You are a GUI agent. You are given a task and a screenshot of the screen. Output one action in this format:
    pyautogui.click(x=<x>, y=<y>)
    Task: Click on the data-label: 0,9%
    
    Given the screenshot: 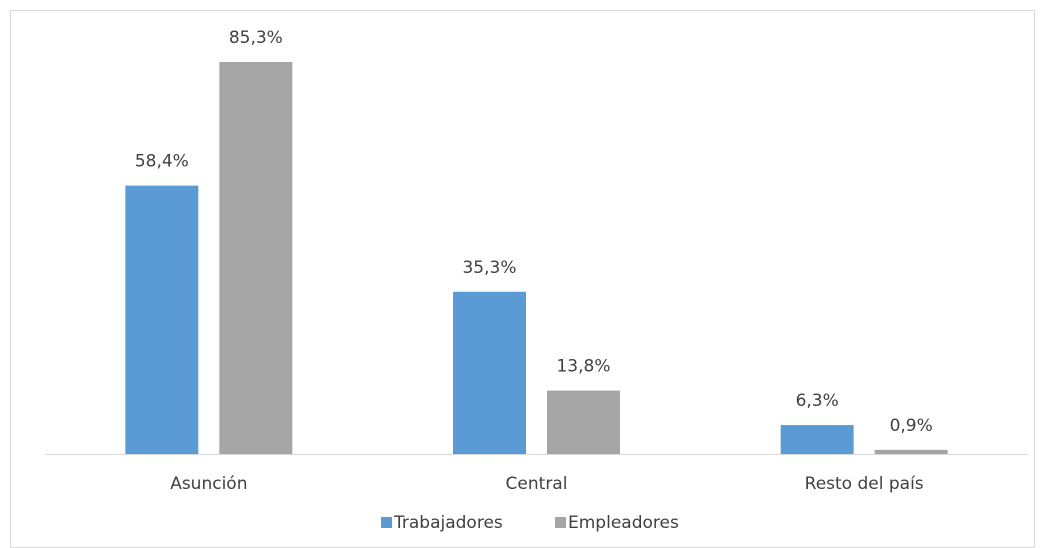 What is the action you would take?
    pyautogui.click(x=911, y=426)
    